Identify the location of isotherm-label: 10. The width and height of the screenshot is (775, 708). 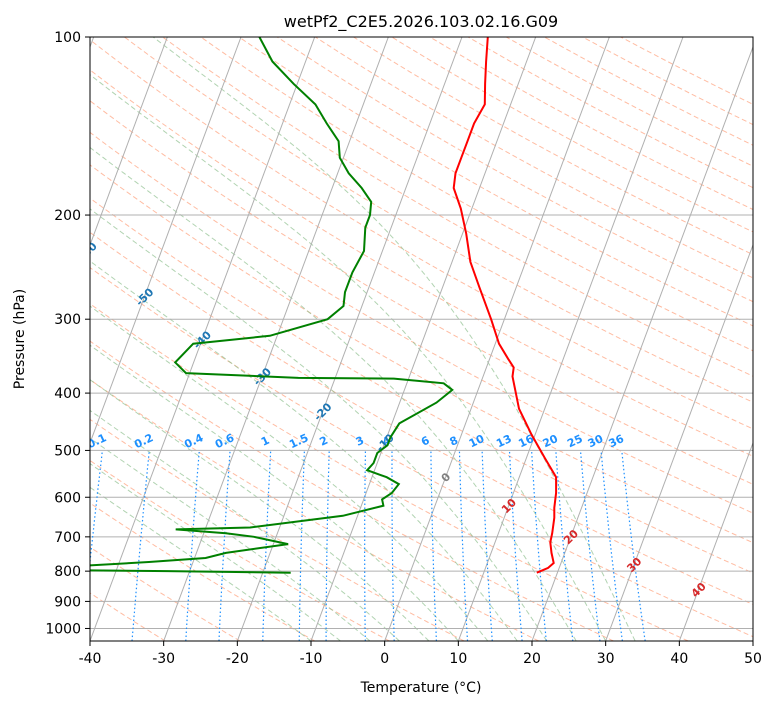
(509, 506).